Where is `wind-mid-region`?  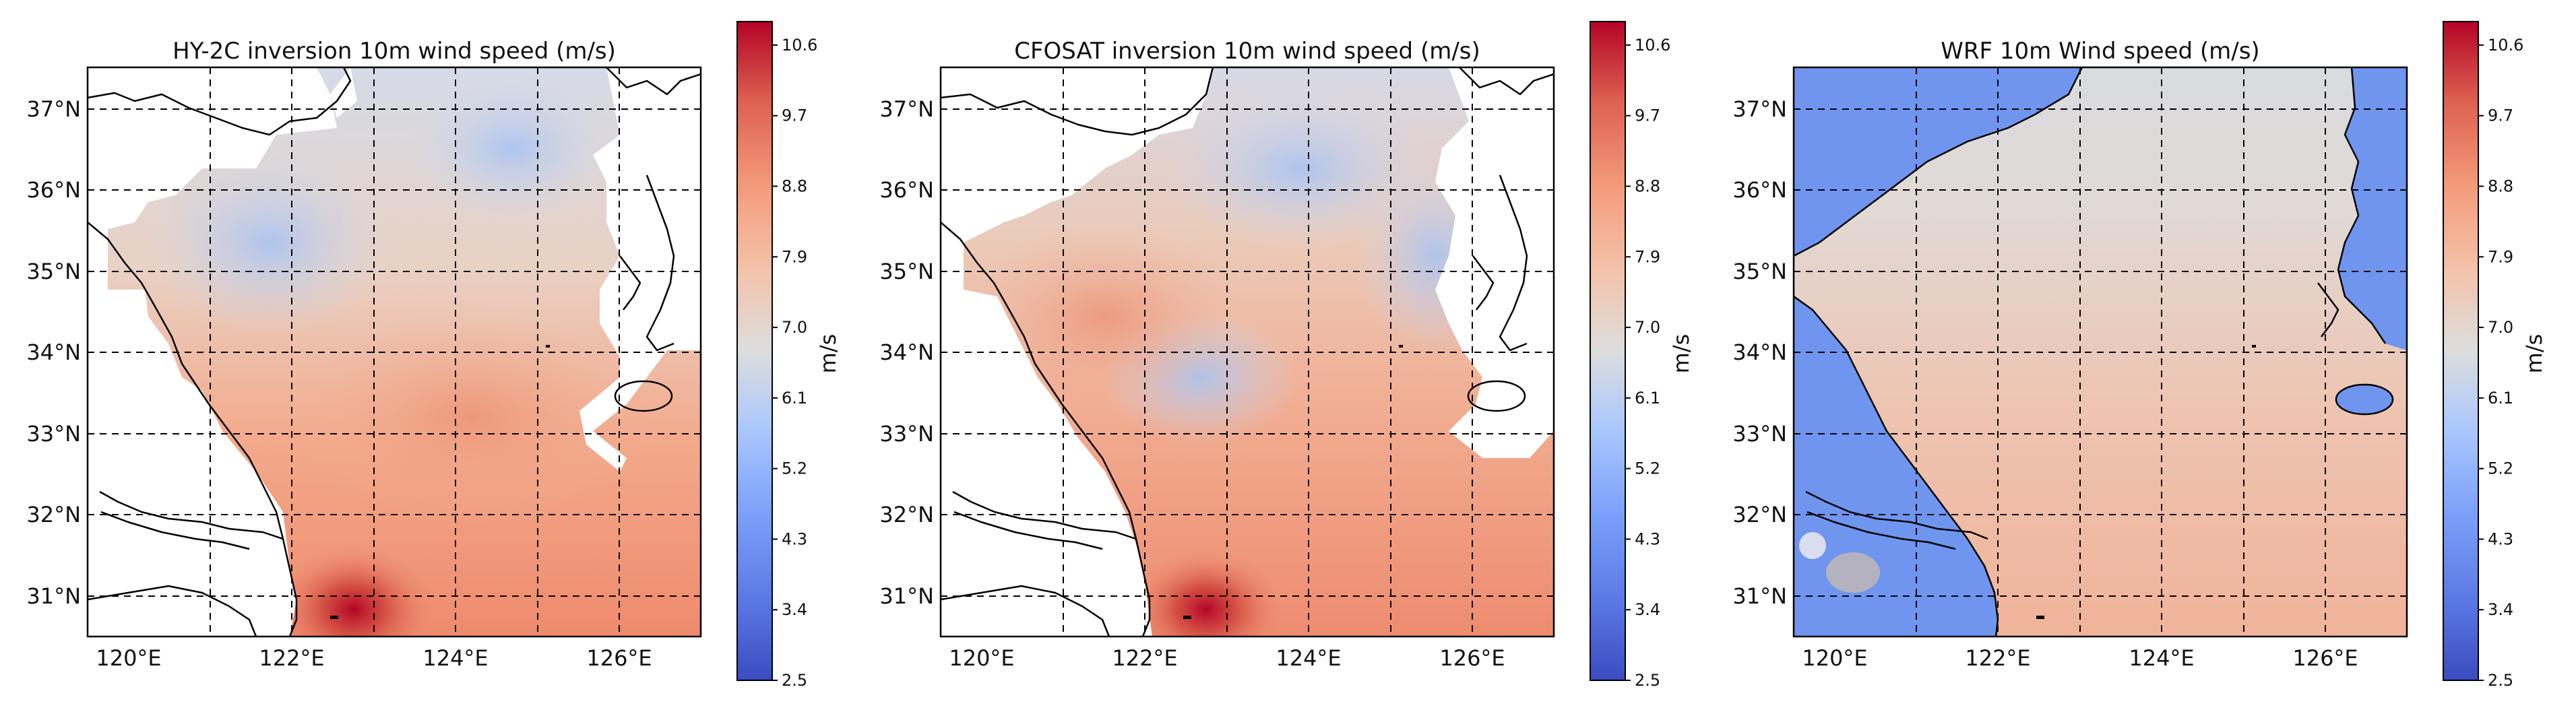 wind-mid-region is located at coordinates (1105, 316).